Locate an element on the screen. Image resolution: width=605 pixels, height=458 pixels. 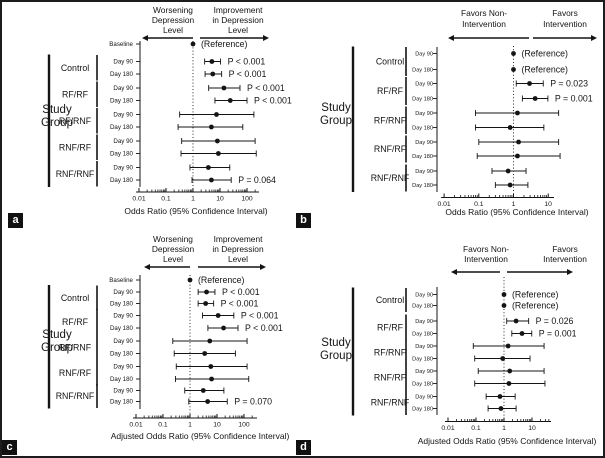
direction-label-left: Depression is located at coordinates (173, 249).